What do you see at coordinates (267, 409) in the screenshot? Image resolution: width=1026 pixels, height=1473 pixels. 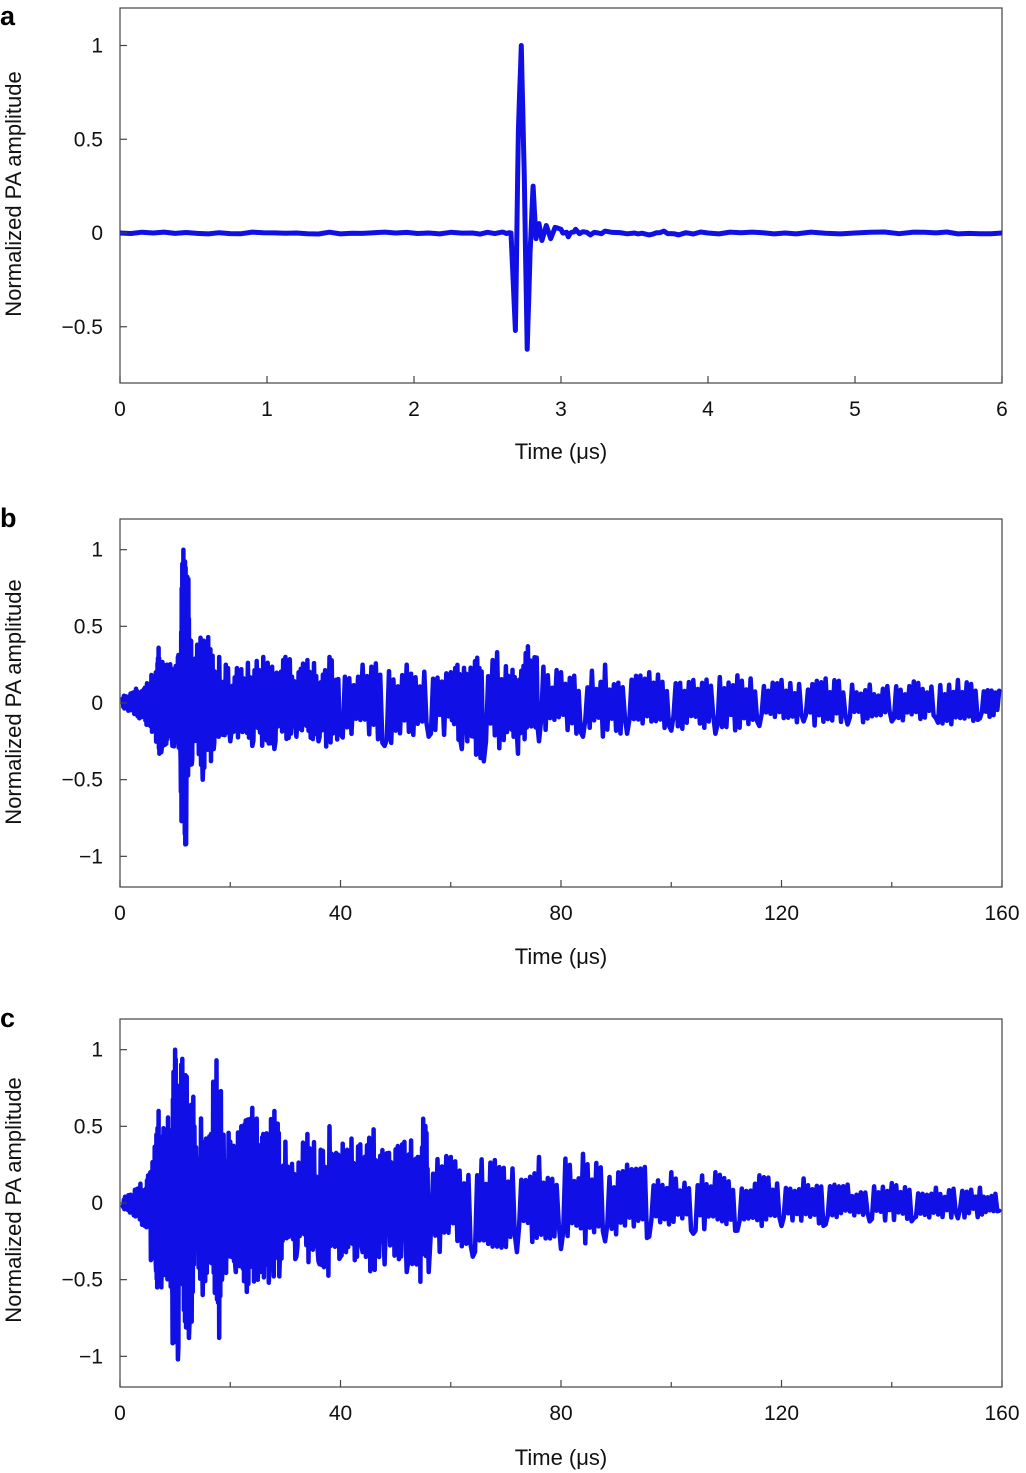 I see `x-tick-label-a: 1` at bounding box center [267, 409].